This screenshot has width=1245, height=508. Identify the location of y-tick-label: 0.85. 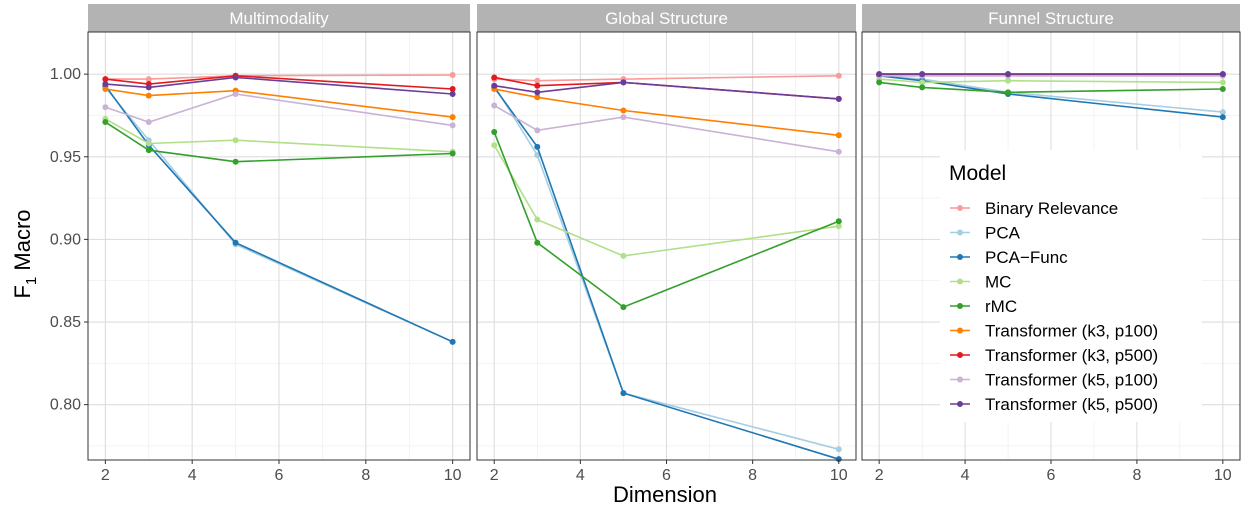
(65, 322).